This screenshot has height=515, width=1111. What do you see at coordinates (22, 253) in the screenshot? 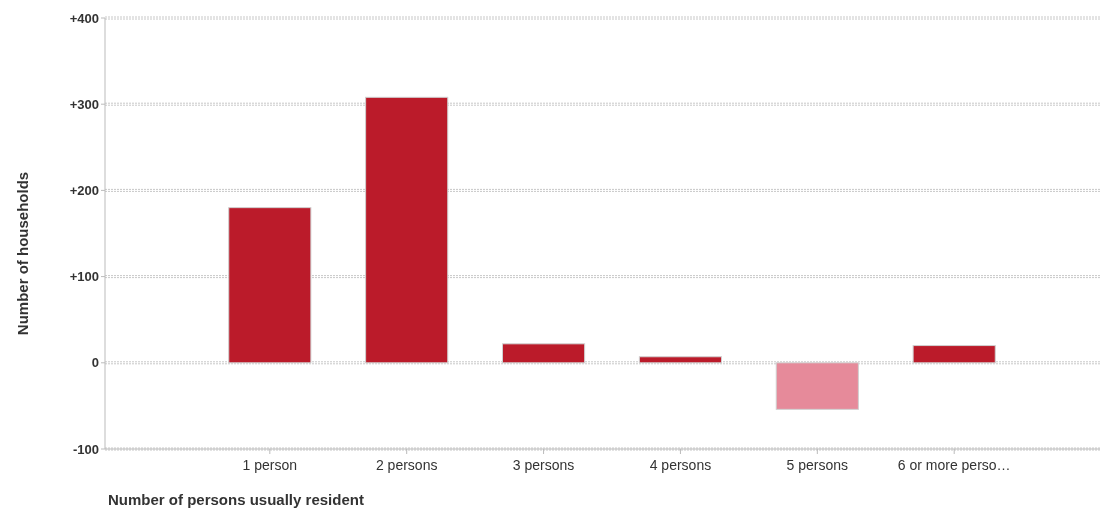
I see `y-axis-title: Number of households` at bounding box center [22, 253].